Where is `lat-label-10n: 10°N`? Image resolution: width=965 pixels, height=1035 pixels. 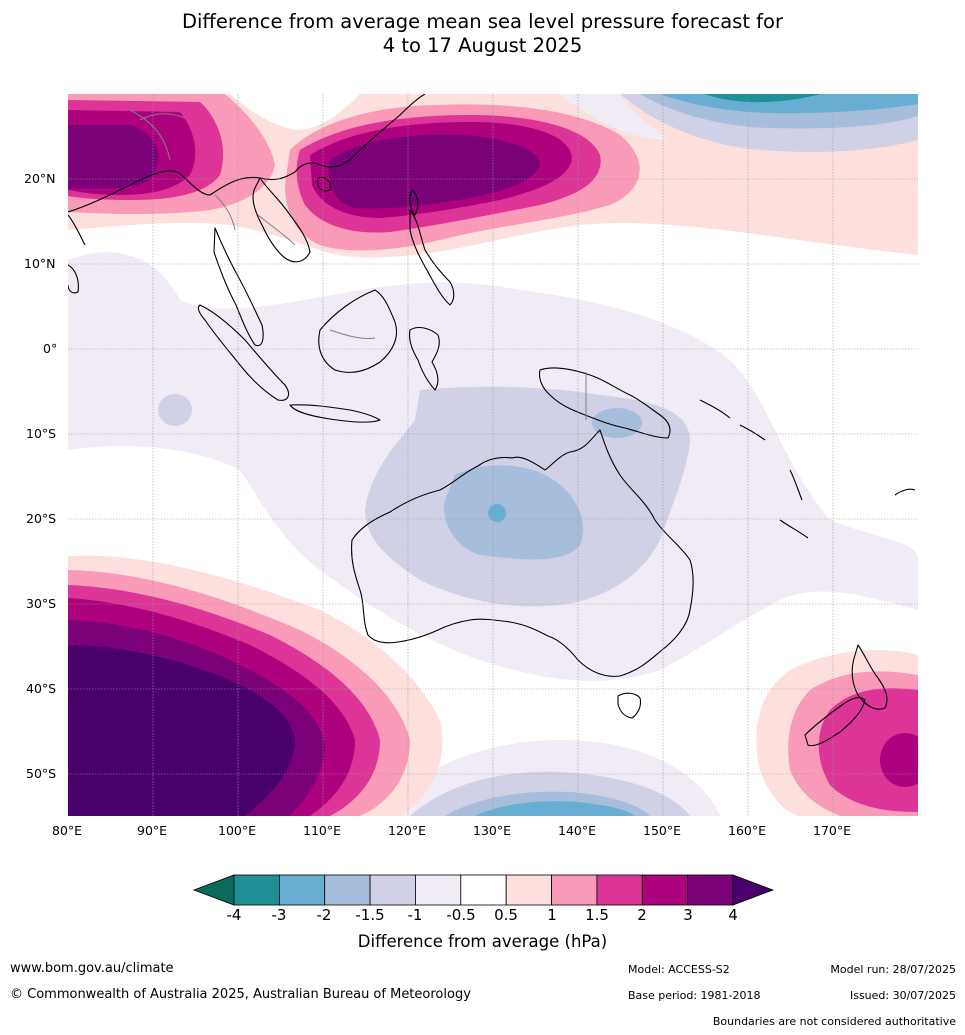 lat-label-10n: 10°N is located at coordinates (40, 263).